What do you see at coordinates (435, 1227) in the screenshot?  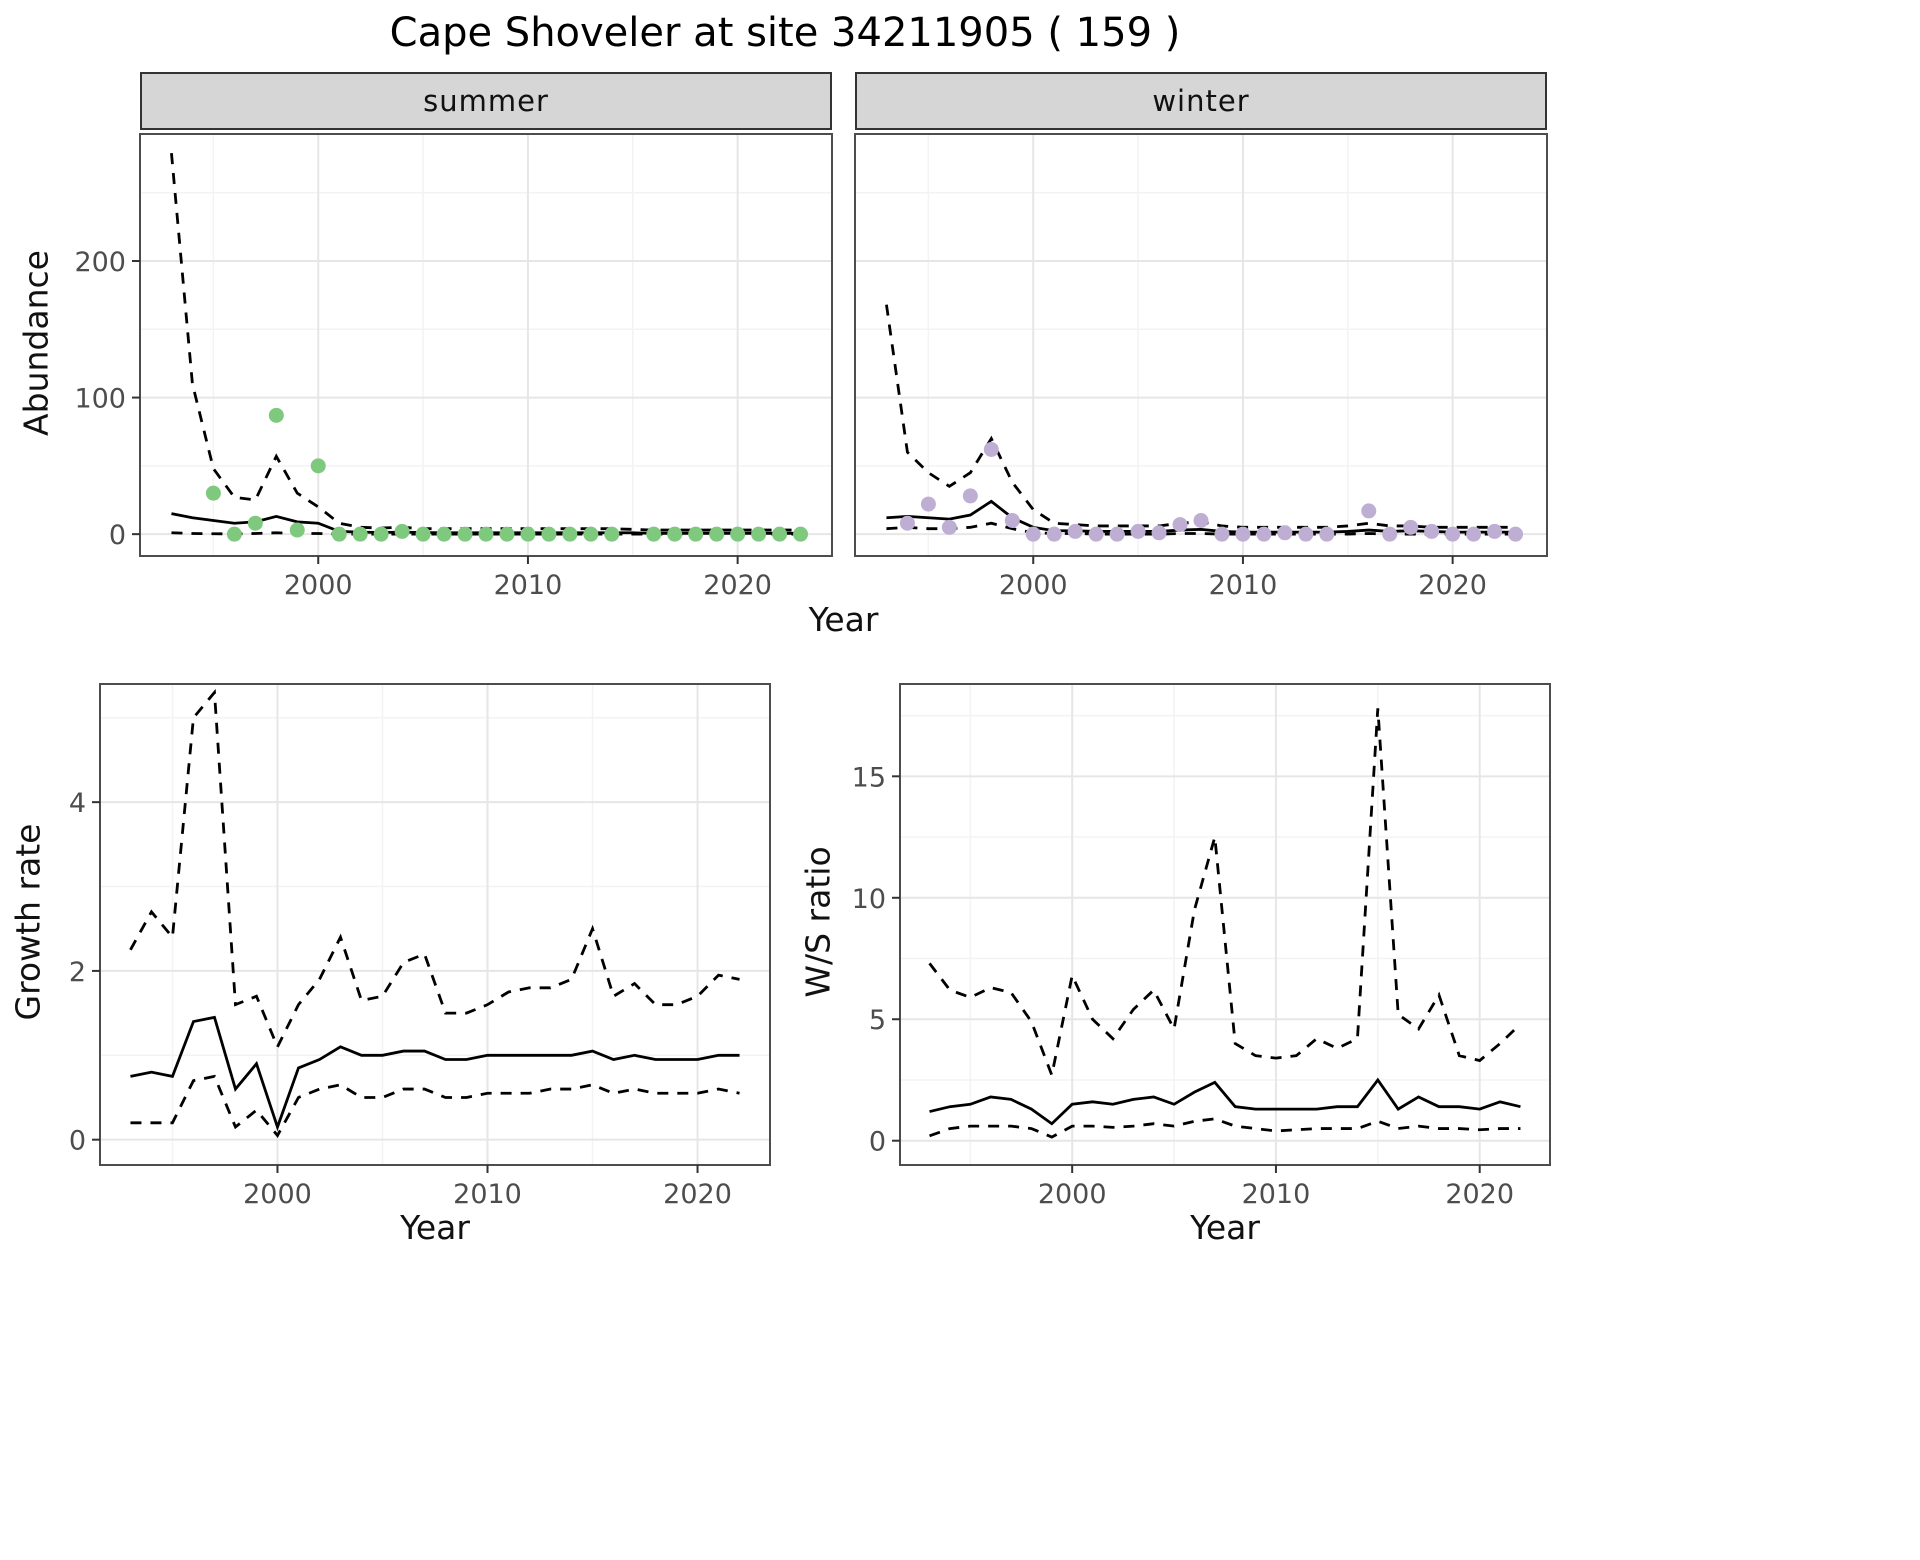 I see `growth-rate-x-axis-label: Year` at bounding box center [435, 1227].